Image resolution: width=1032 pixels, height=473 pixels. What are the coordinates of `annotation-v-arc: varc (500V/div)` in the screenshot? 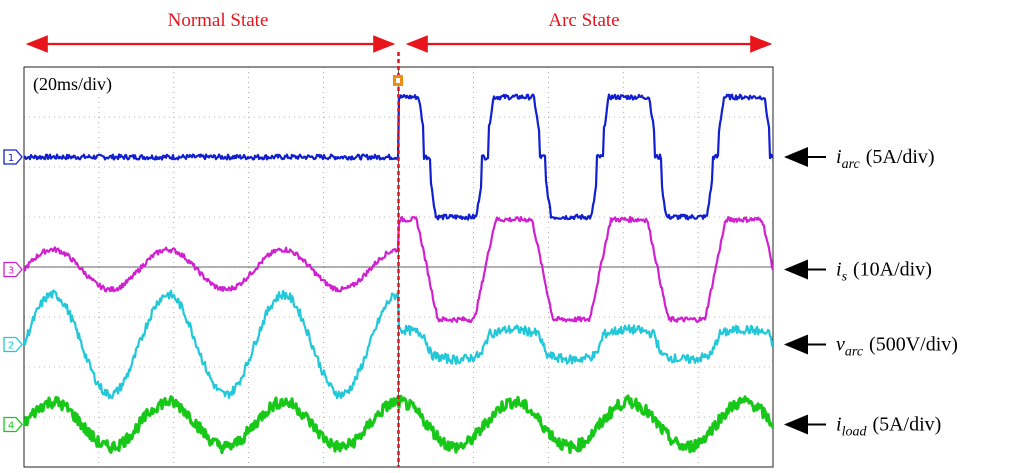 It's located at (871, 347).